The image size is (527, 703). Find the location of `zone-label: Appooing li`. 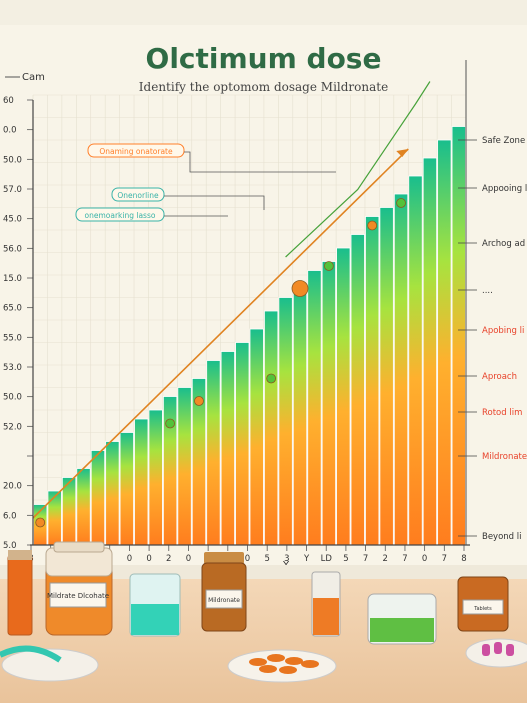

zone-label: Appooing li is located at coordinates (504, 189).